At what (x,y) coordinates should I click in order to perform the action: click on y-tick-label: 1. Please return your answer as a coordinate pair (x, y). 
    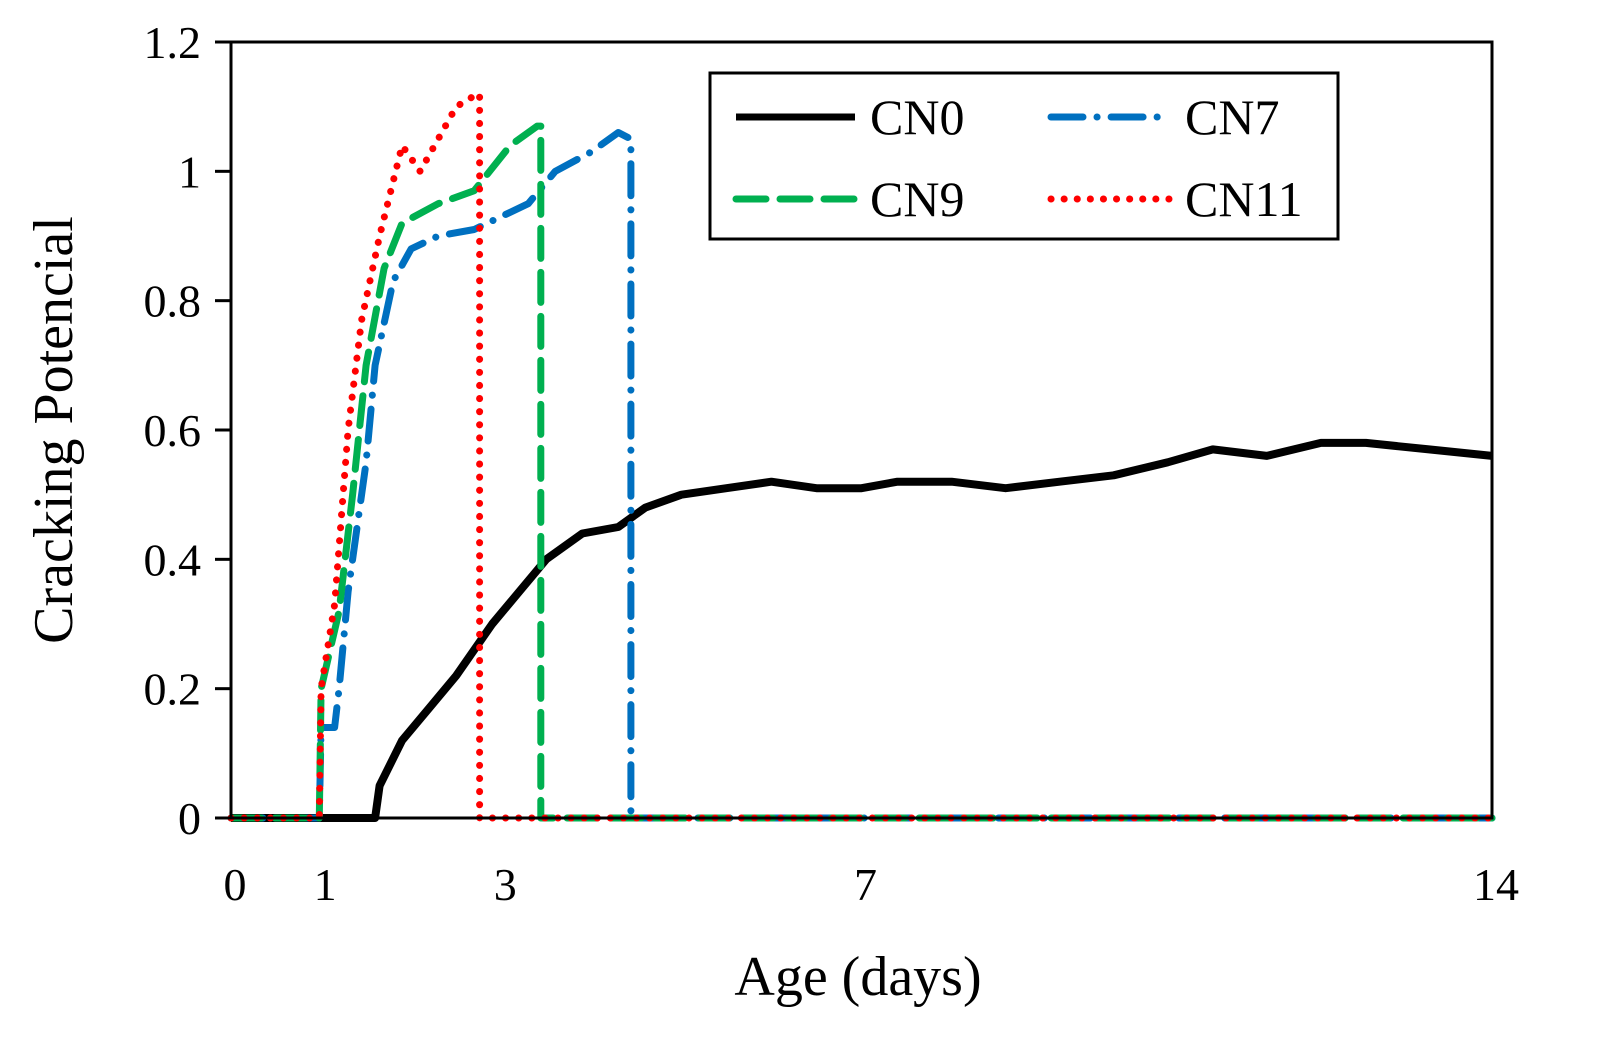
    Looking at the image, I should click on (189, 171).